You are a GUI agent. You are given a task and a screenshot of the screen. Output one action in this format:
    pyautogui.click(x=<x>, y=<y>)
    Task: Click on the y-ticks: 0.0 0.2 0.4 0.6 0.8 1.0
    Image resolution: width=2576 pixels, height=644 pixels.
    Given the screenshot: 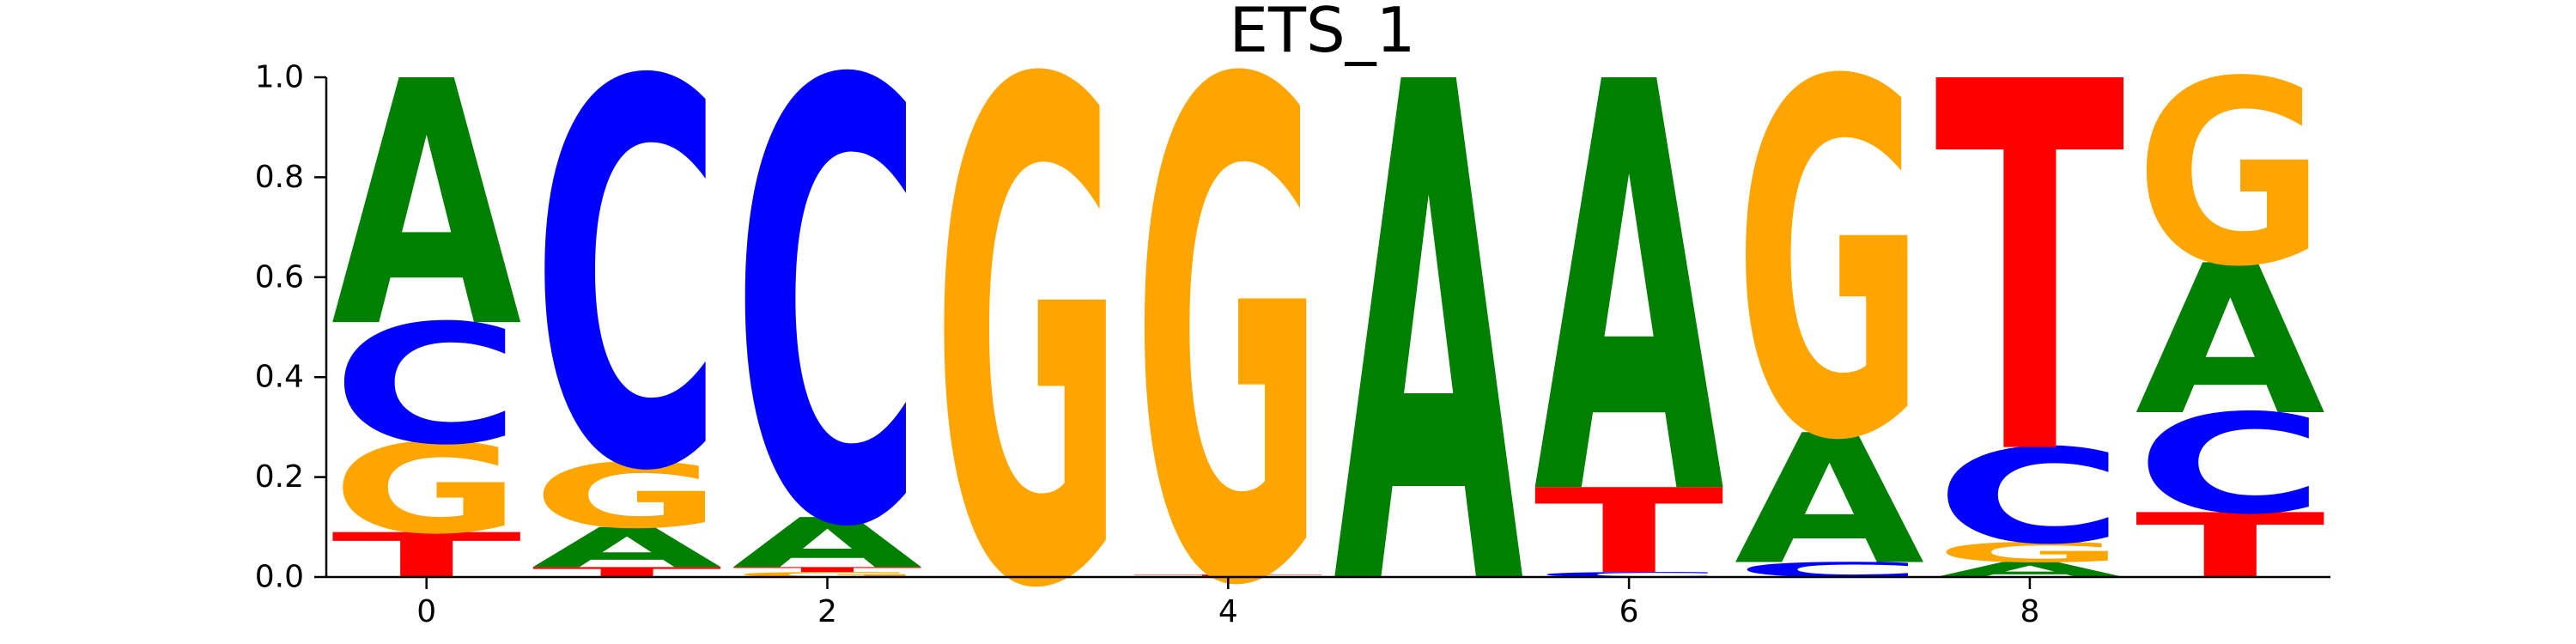 What is the action you would take?
    pyautogui.click(x=291, y=327)
    